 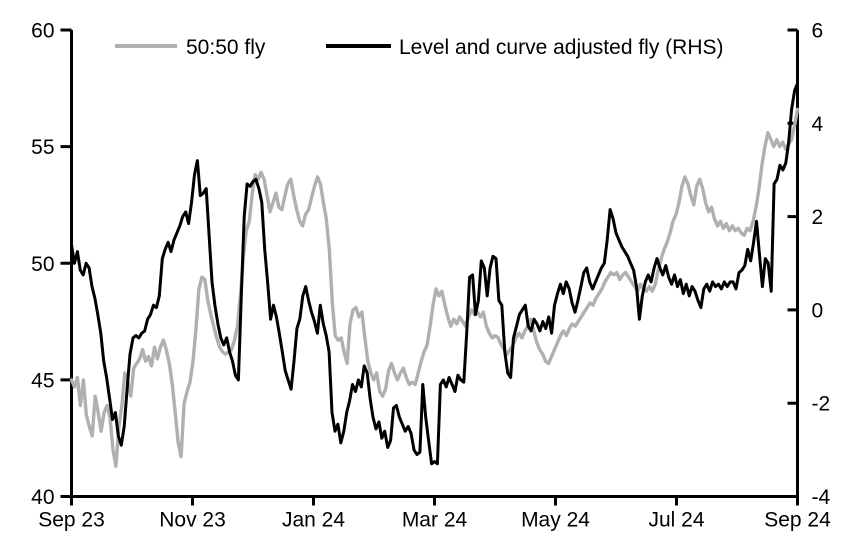 What do you see at coordinates (42, 31) in the screenshot?
I see `left-axis-tick-label: 60` at bounding box center [42, 31].